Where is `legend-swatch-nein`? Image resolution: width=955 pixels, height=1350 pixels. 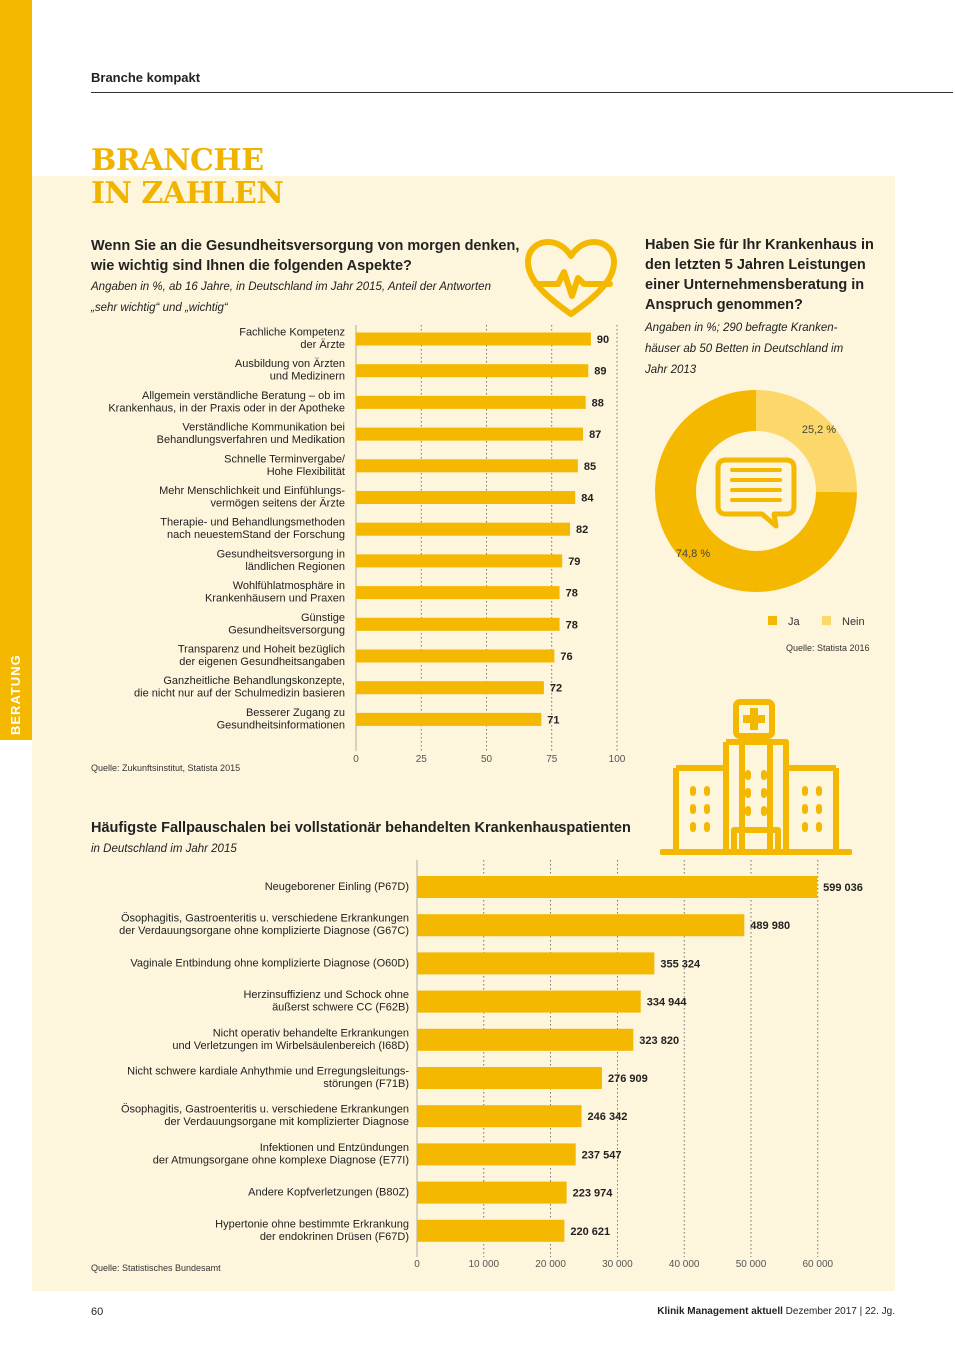
legend-swatch-nein is located at coordinates (826, 620).